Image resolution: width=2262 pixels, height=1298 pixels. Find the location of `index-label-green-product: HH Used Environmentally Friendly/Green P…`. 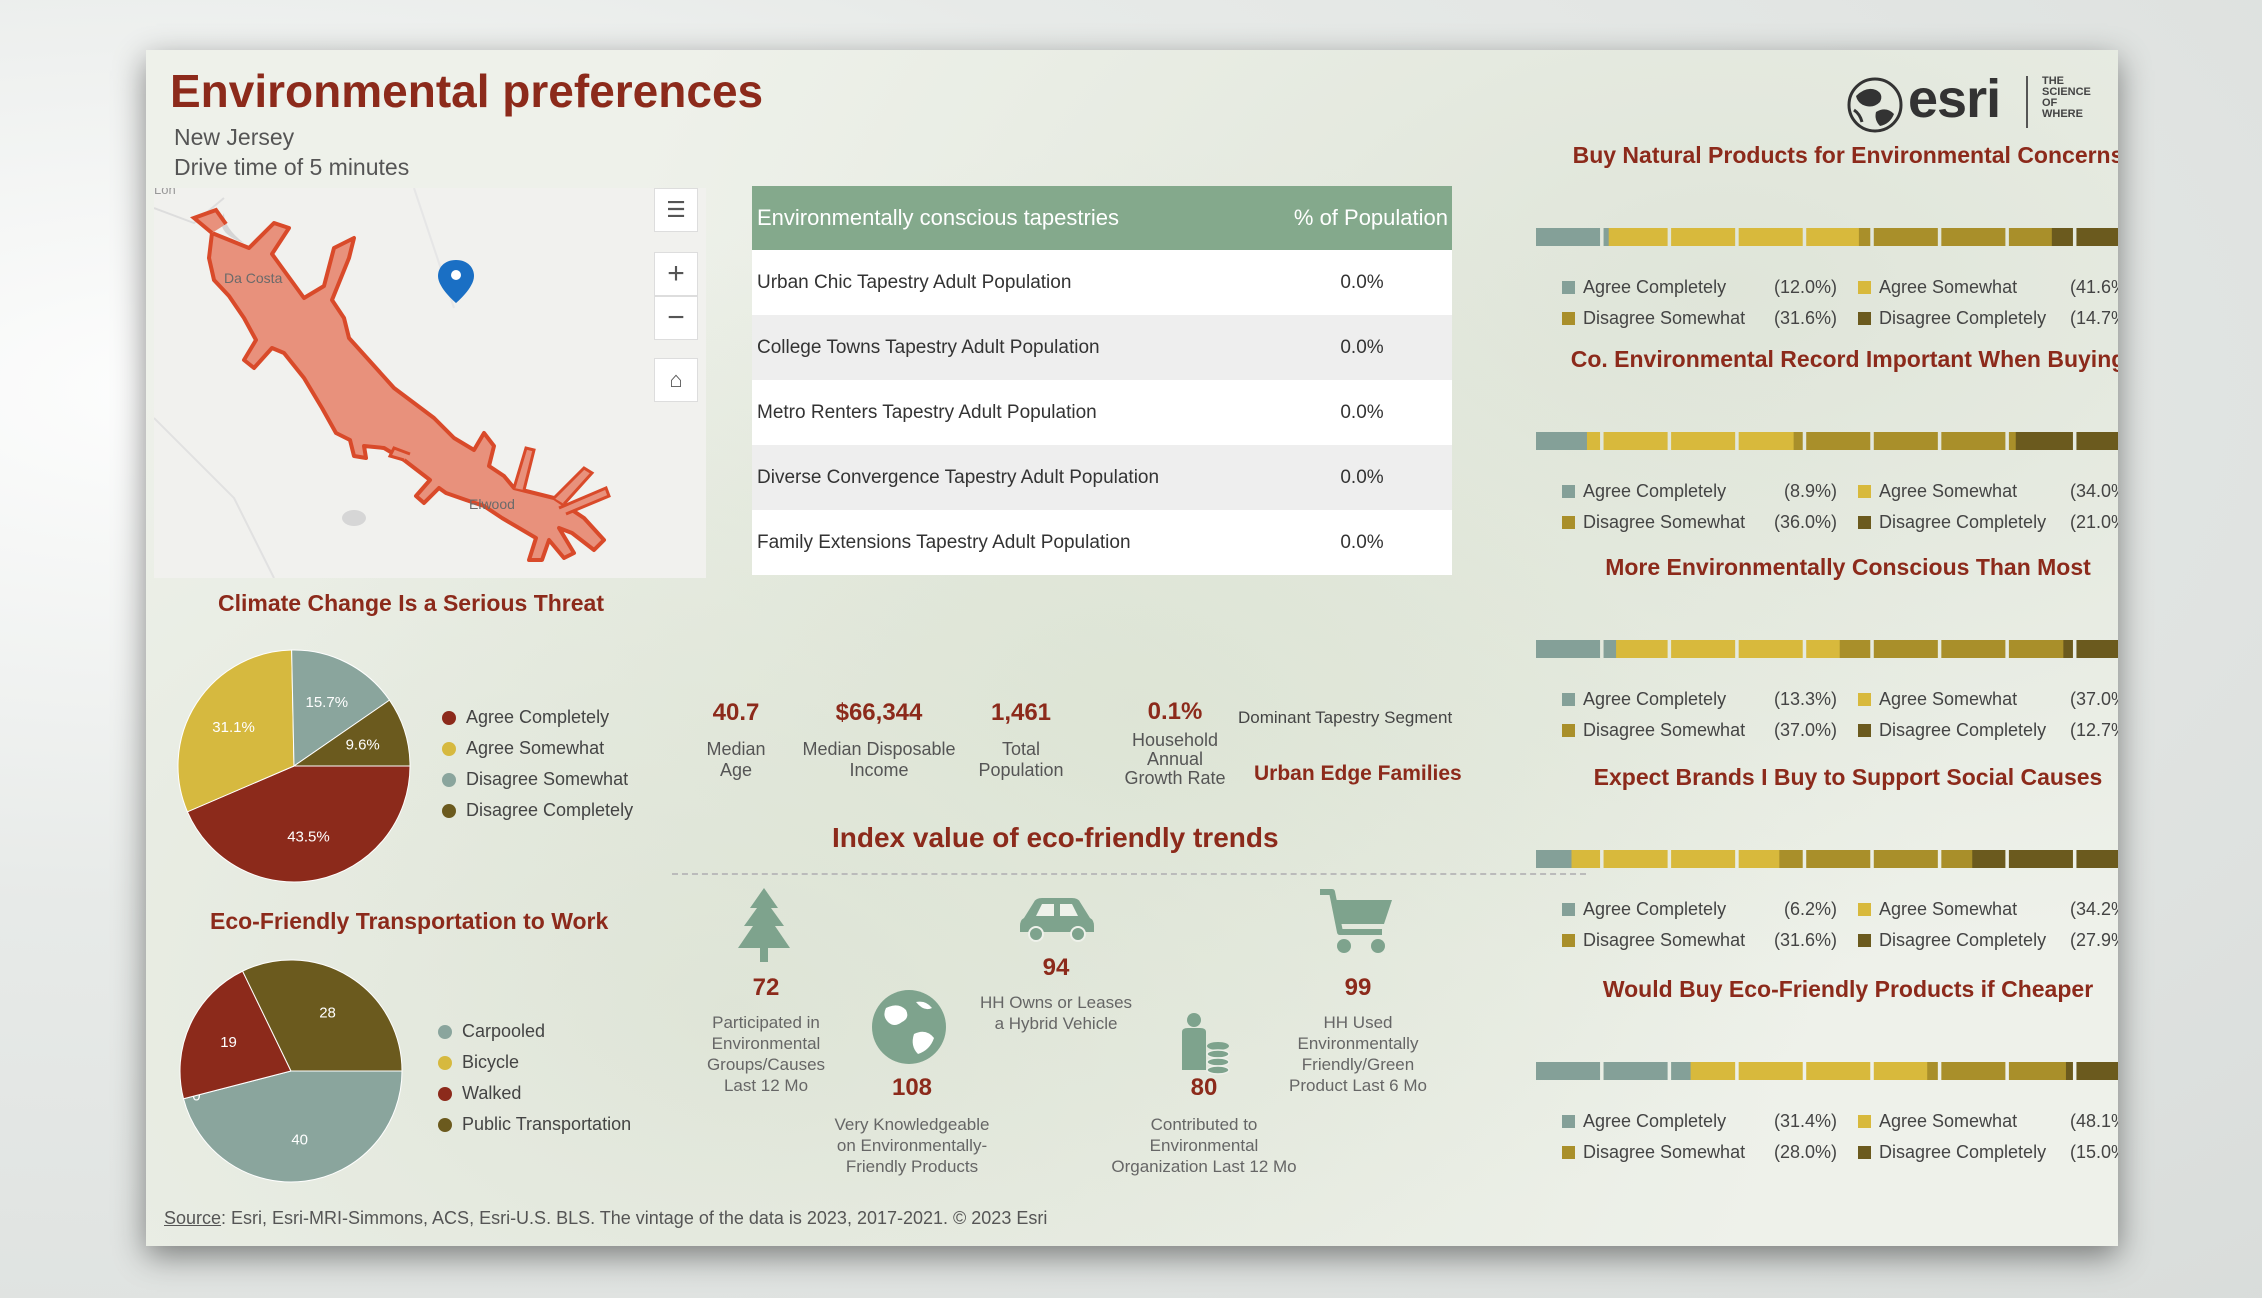

index-label-green-product: HH Used Environmentally Friendly/Green P… is located at coordinates (1358, 1054).